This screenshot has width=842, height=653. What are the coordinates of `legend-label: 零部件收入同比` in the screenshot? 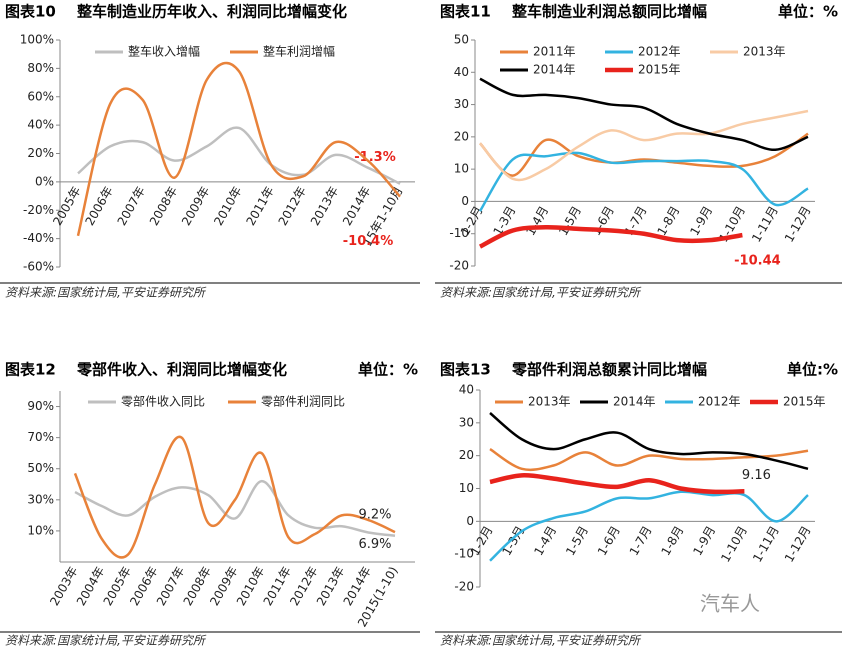 It's located at (163, 401).